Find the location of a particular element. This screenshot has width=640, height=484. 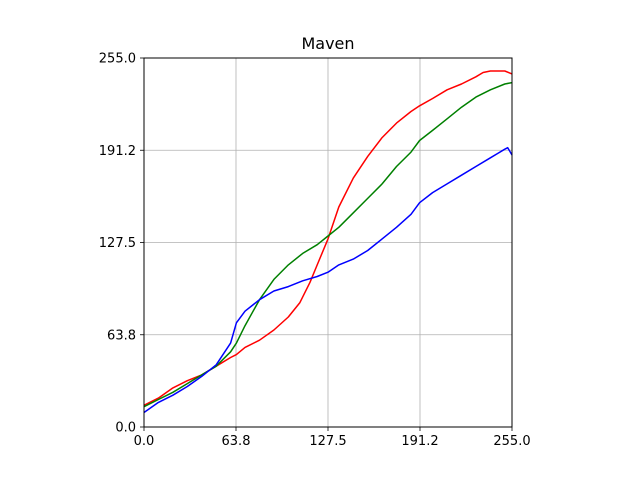

y-tick-label: 0.0 is located at coordinates (125, 428).